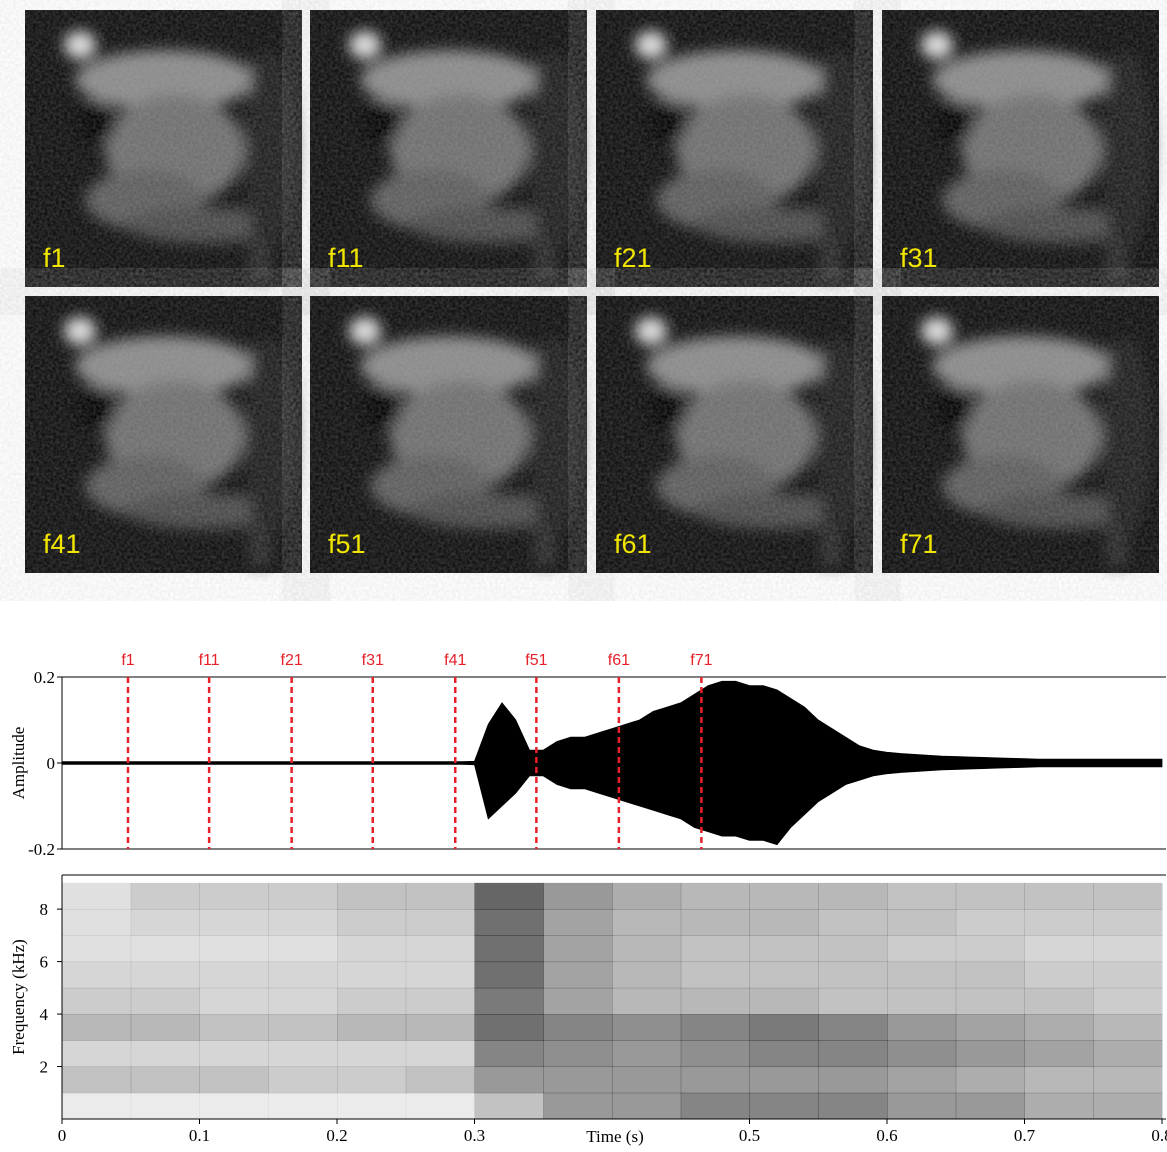 The height and width of the screenshot is (1152, 1167). What do you see at coordinates (44, 1067) in the screenshot?
I see `y-tick-label: 2` at bounding box center [44, 1067].